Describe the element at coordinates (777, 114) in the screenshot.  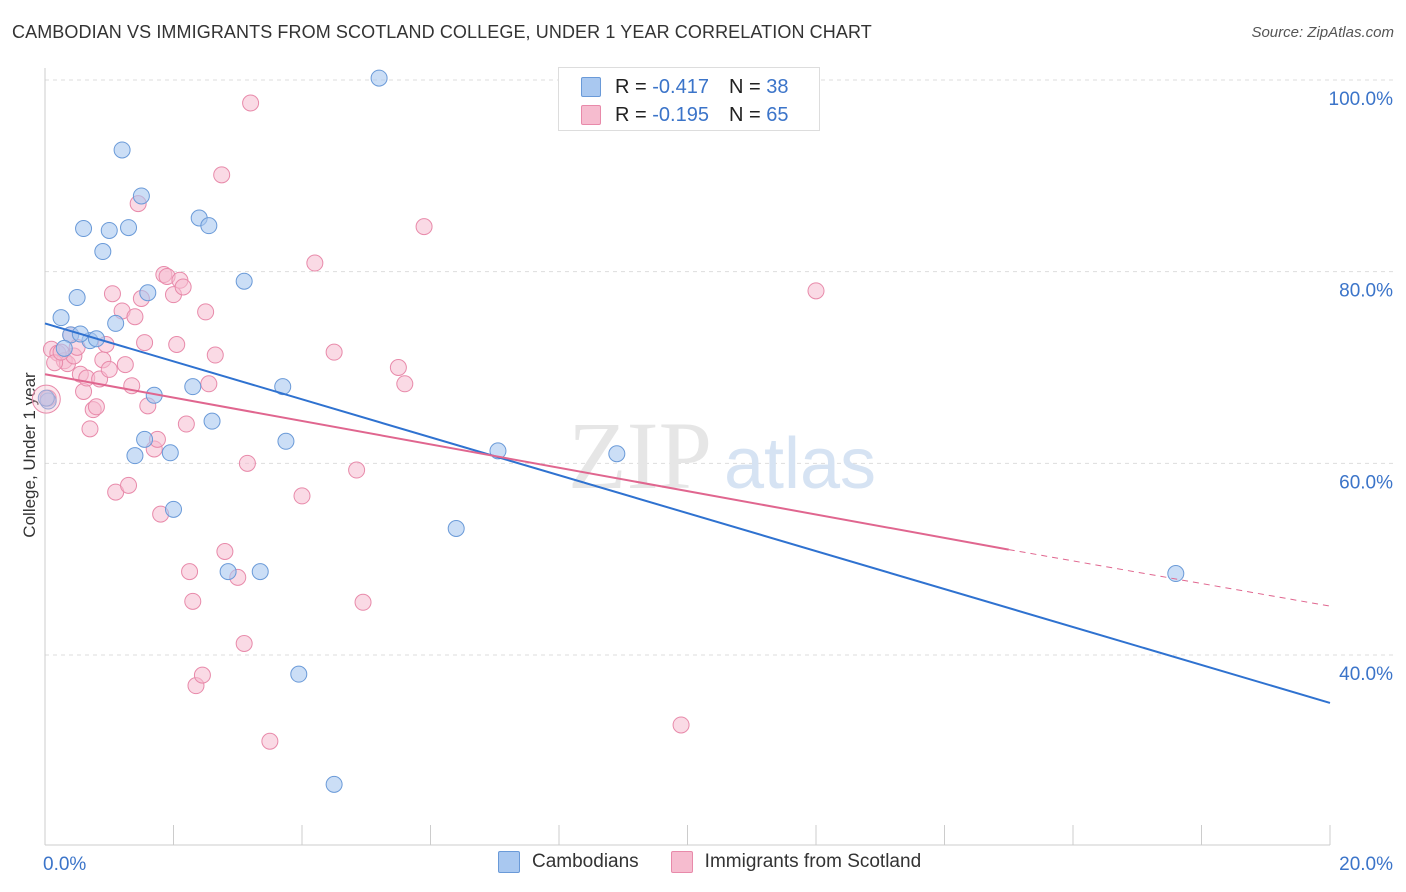
I see `n-value: 65` at that location.